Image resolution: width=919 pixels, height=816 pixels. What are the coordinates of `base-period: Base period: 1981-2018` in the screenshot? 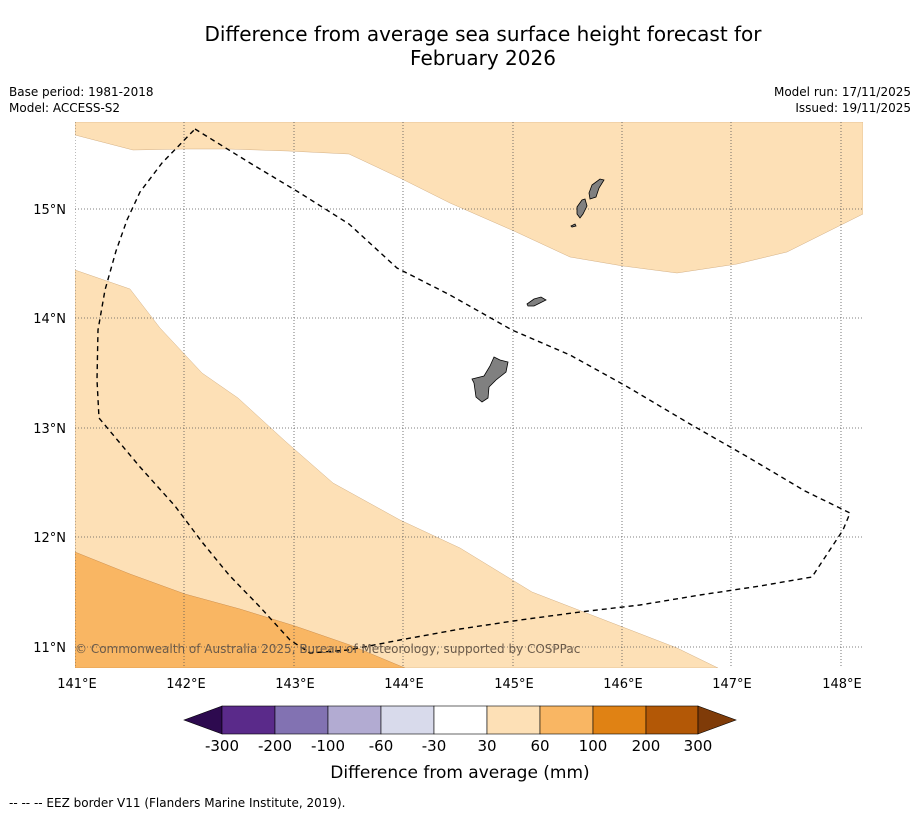 It's located at (81, 92).